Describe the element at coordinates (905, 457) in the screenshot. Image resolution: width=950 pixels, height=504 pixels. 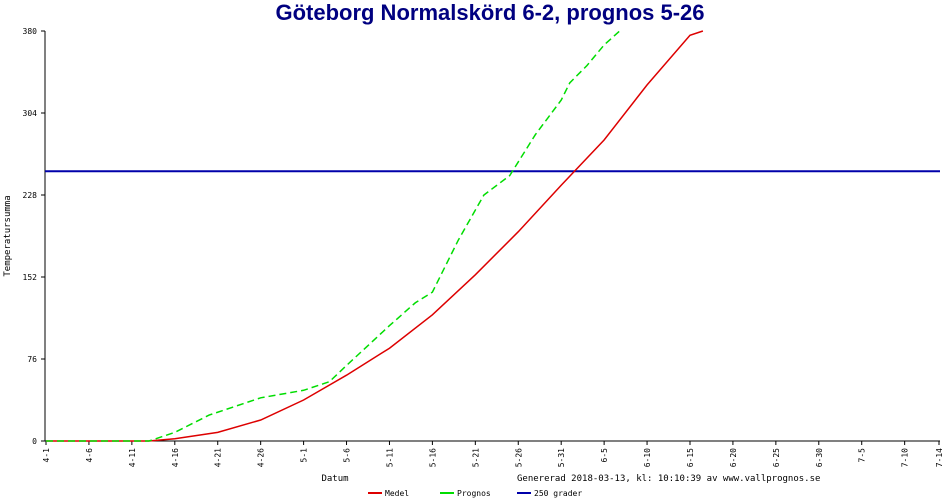
I see `x-tick-label: 7-10` at that location.